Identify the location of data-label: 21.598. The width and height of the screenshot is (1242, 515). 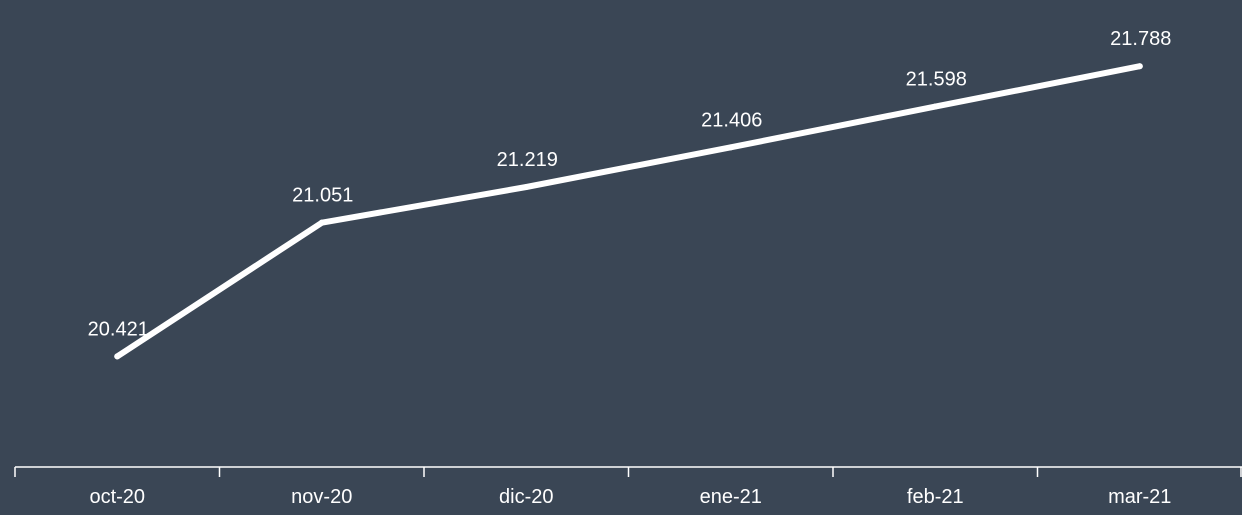
(936, 80).